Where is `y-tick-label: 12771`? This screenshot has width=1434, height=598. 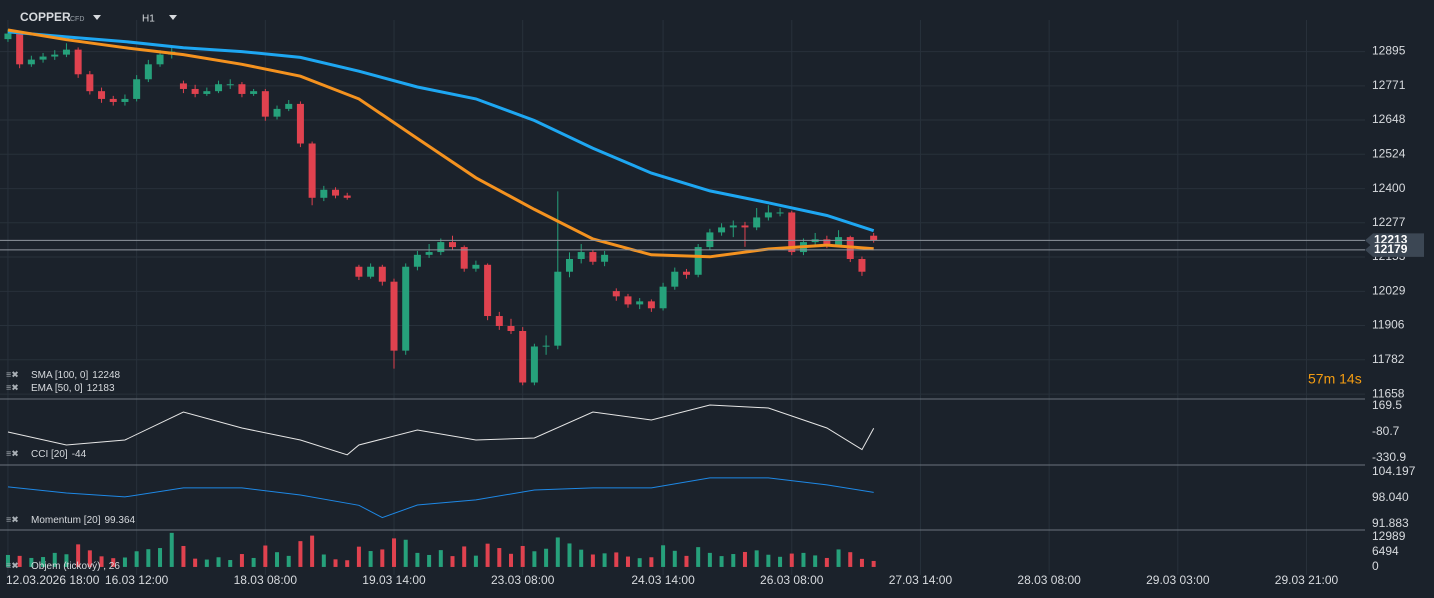 y-tick-label: 12771 is located at coordinates (1389, 85).